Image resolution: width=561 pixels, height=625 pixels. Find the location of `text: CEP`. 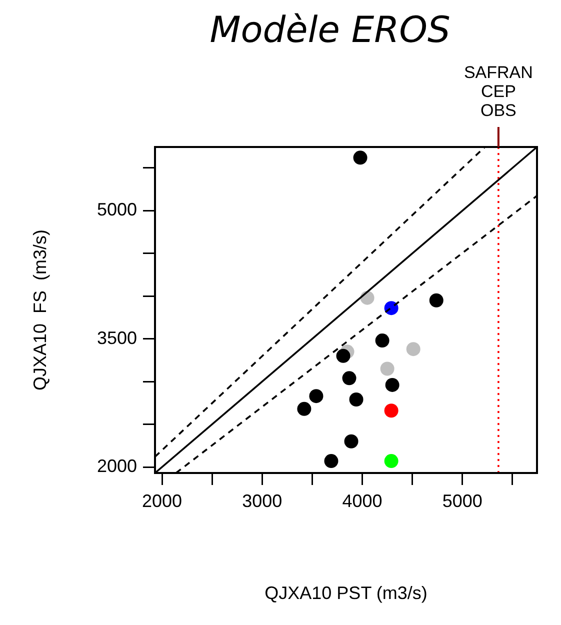

text: CEP is located at coordinates (498, 91).